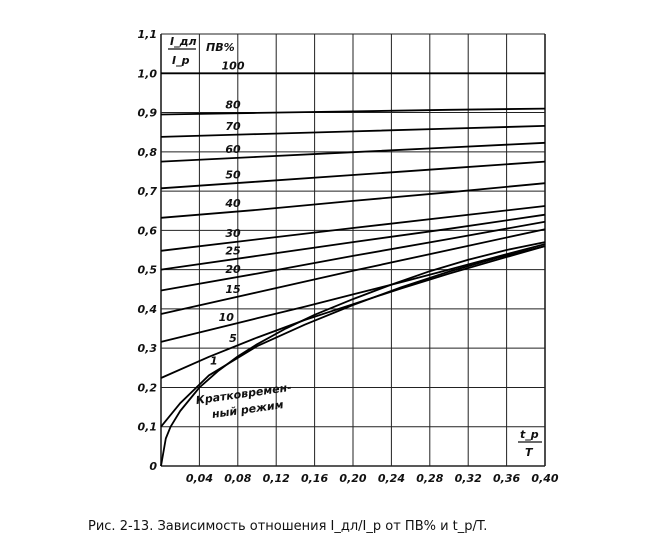 Image resolution: width=656 pixels, height=547 pixels. What do you see at coordinates (148, 270) in the screenshot?
I see `y-tick-label: 0,5` at bounding box center [148, 270].